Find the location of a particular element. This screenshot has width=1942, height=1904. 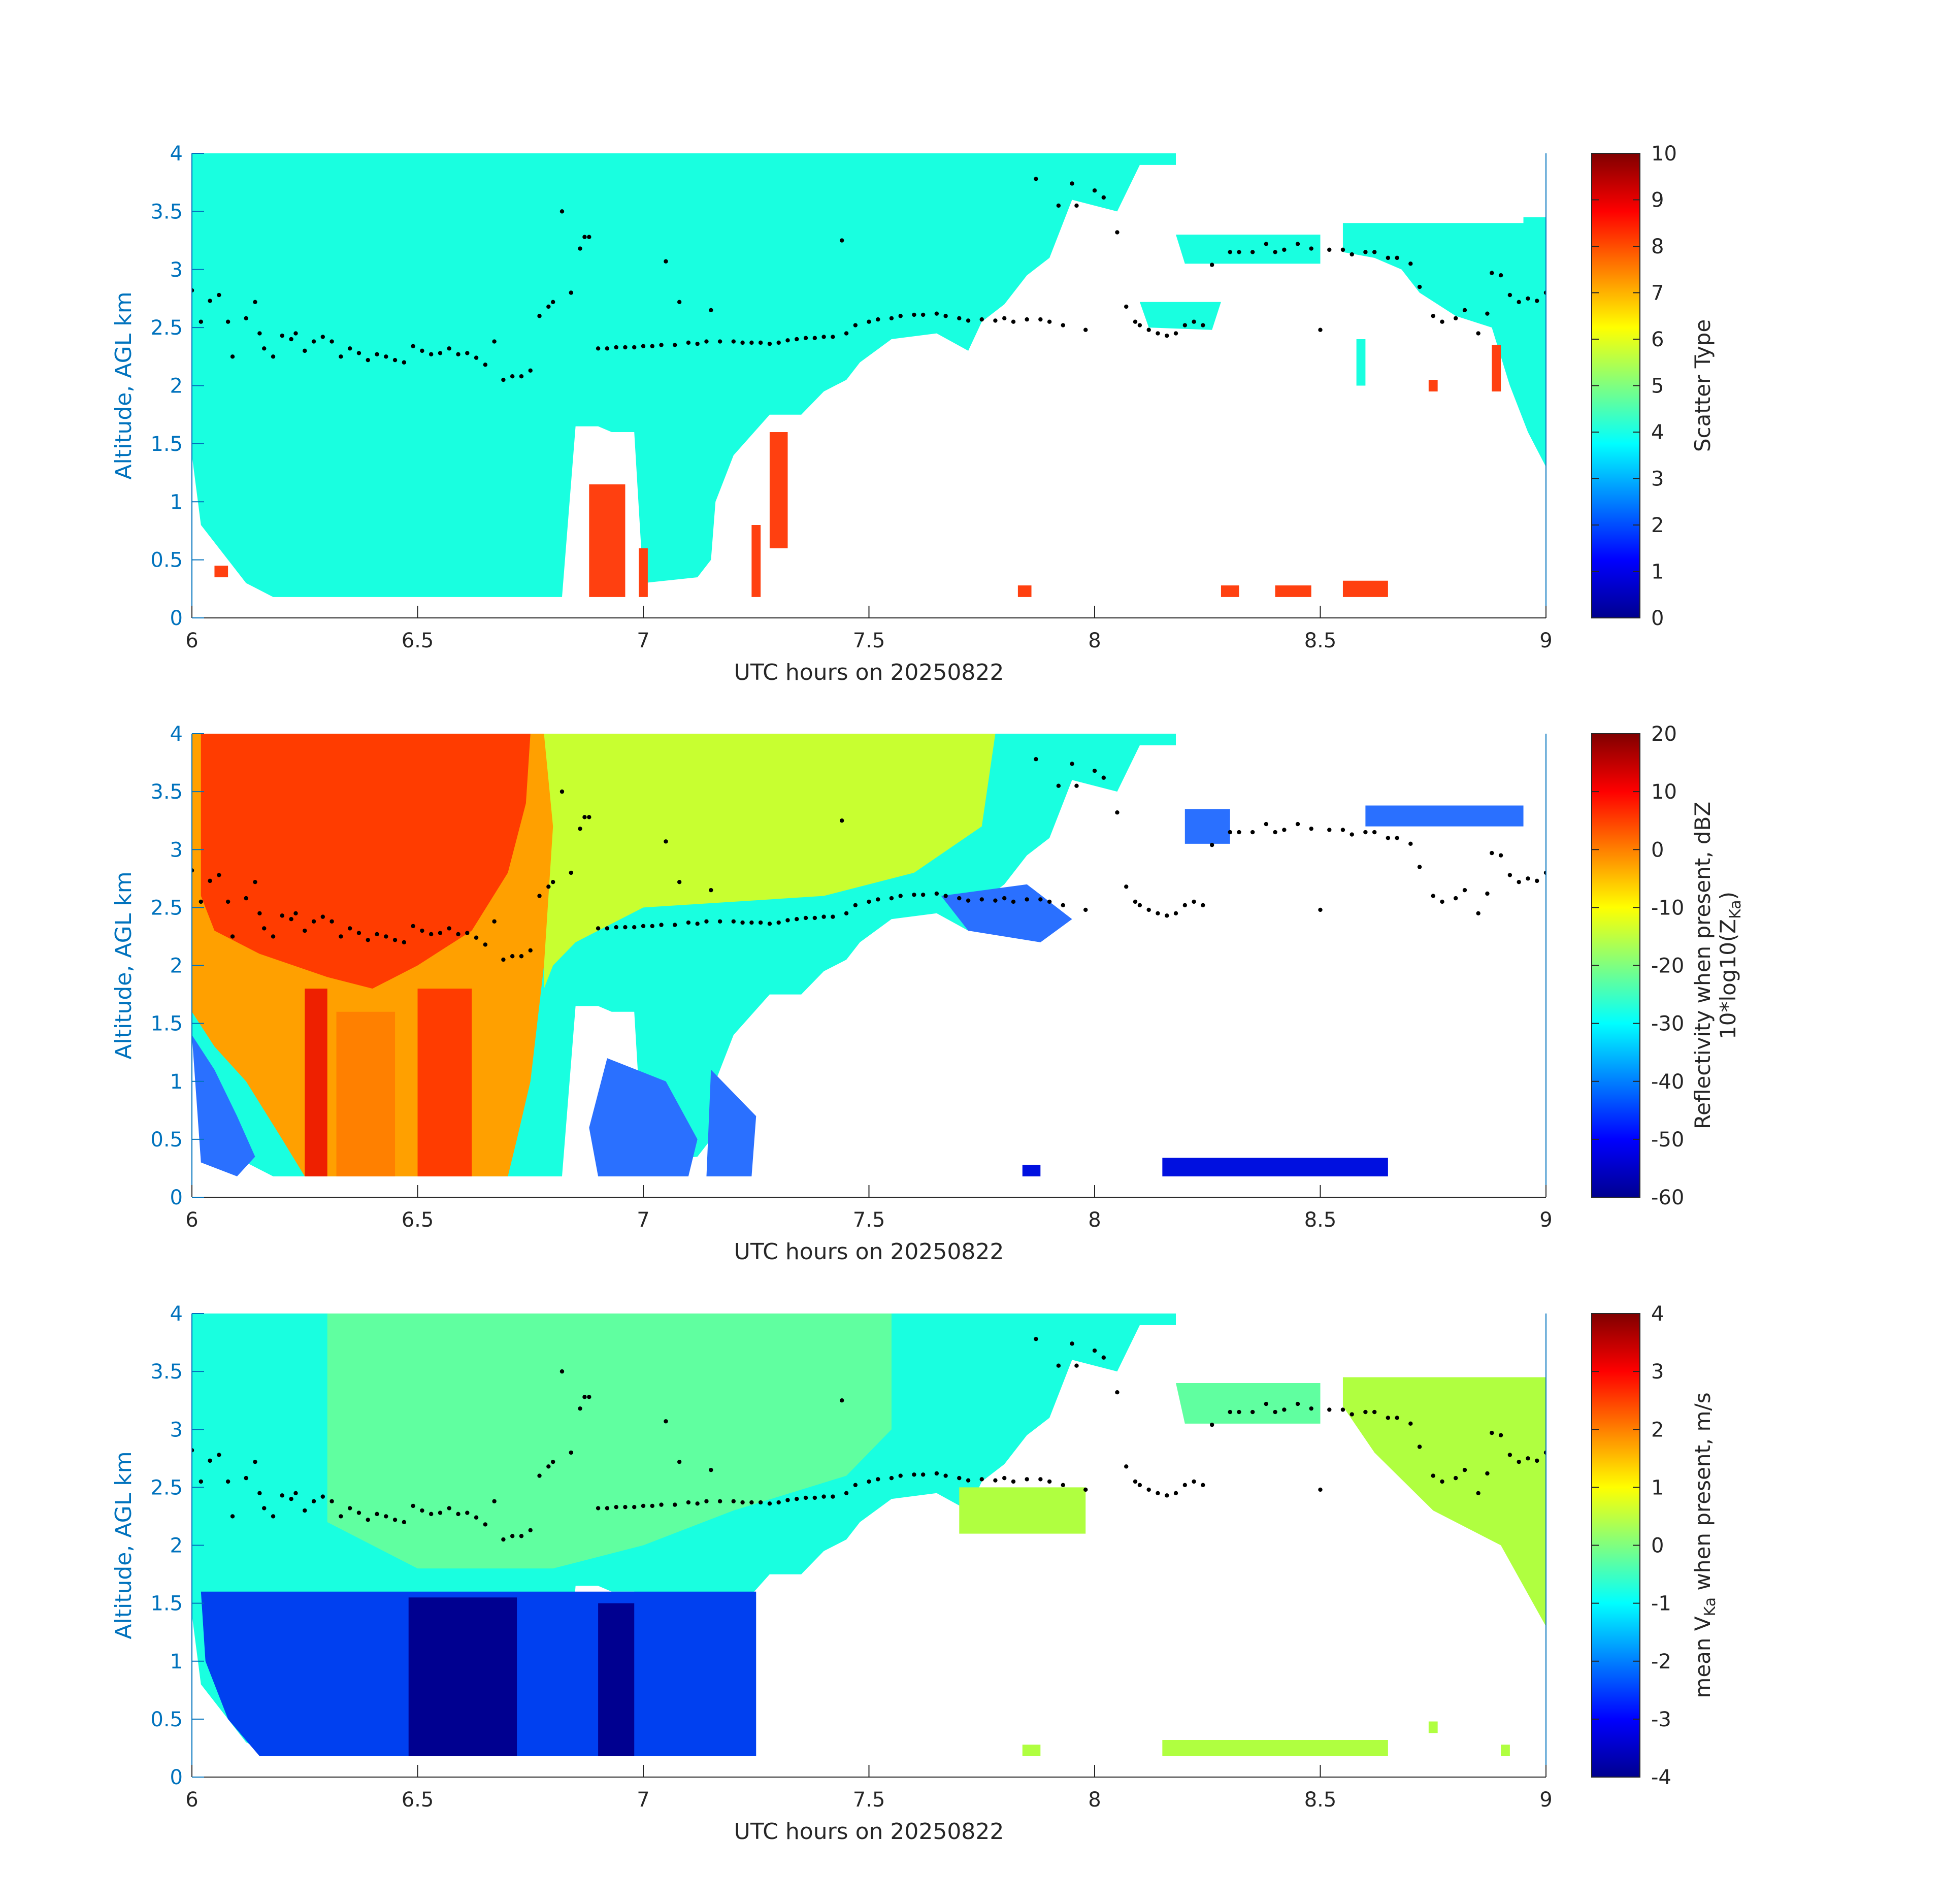

x-tick-label: 9 is located at coordinates (1545, 641).